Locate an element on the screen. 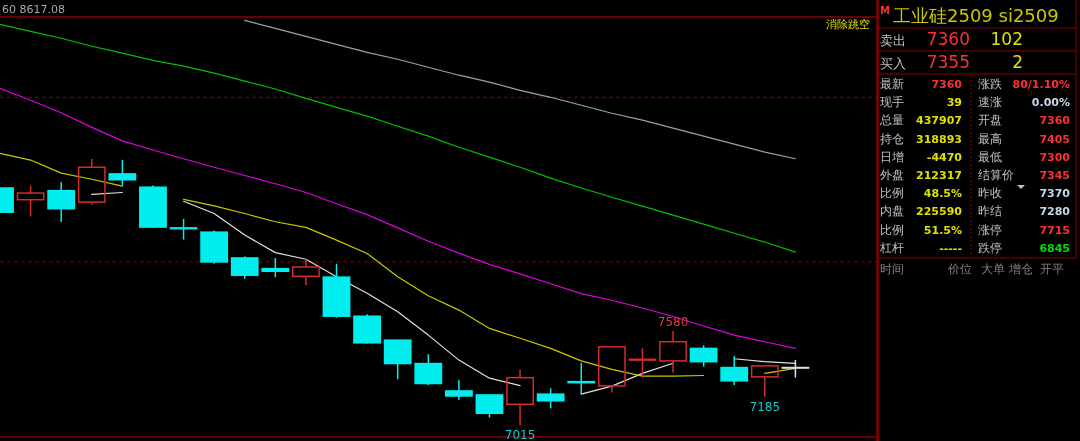 The image size is (1080, 441). text: 102 is located at coordinates (1006, 39).